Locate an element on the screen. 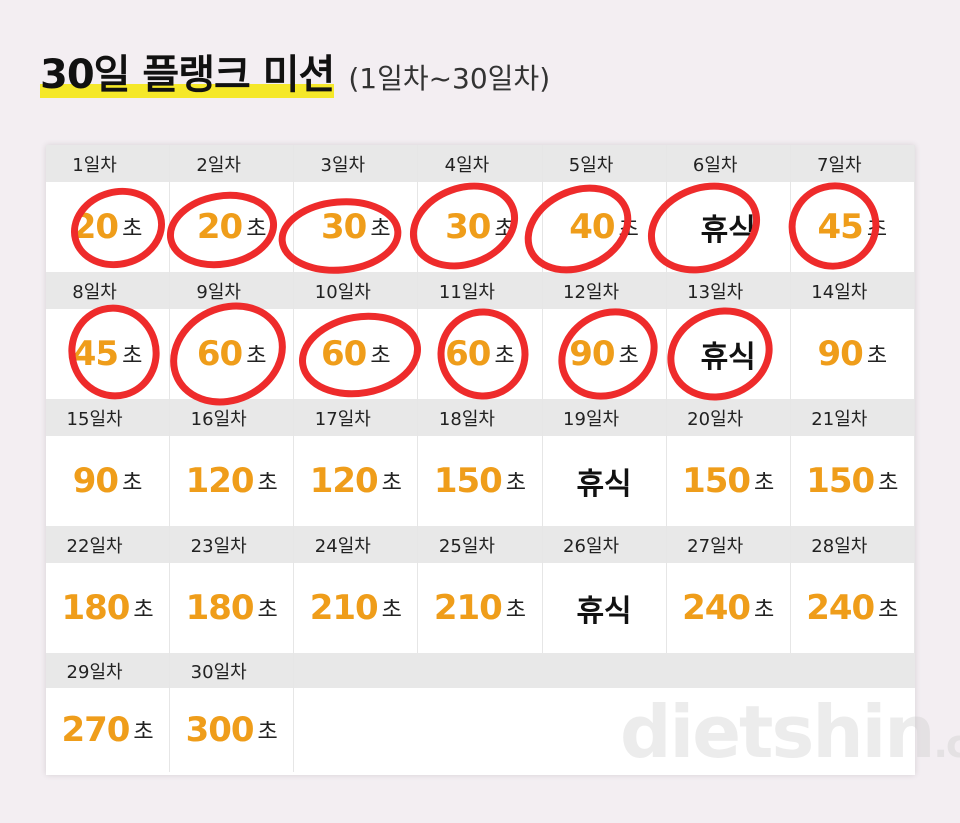 The image size is (960, 823). day-label: 17일차 is located at coordinates (356, 417).